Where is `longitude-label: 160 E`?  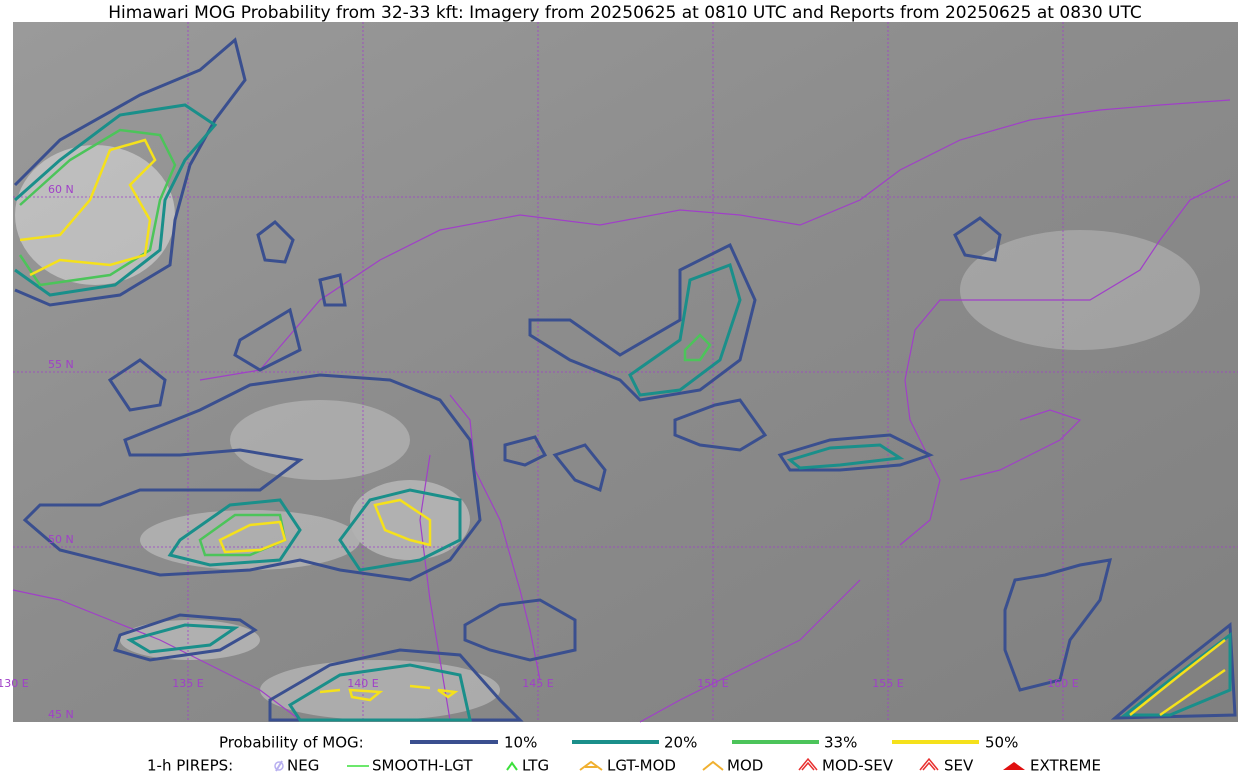 longitude-label: 160 E is located at coordinates (1062, 683).